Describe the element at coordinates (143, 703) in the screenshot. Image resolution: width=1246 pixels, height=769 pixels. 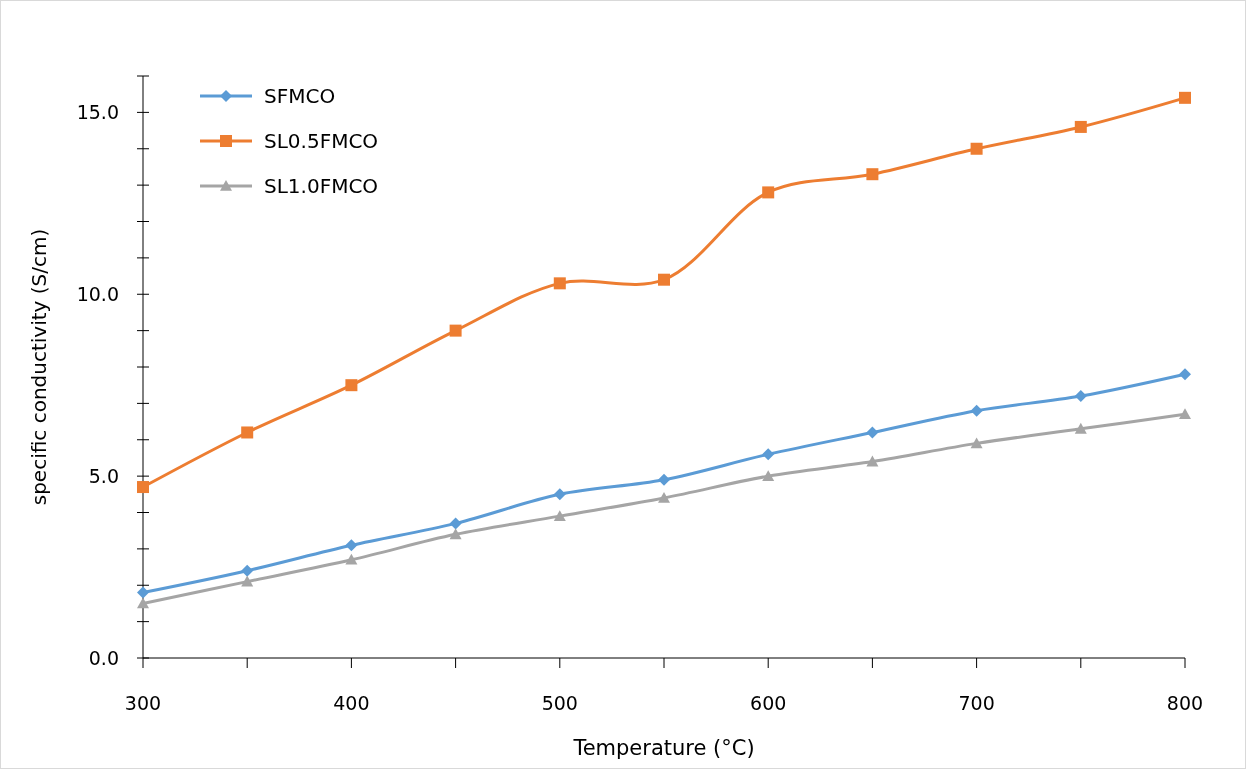
I see `x-tick-label: 300` at that location.